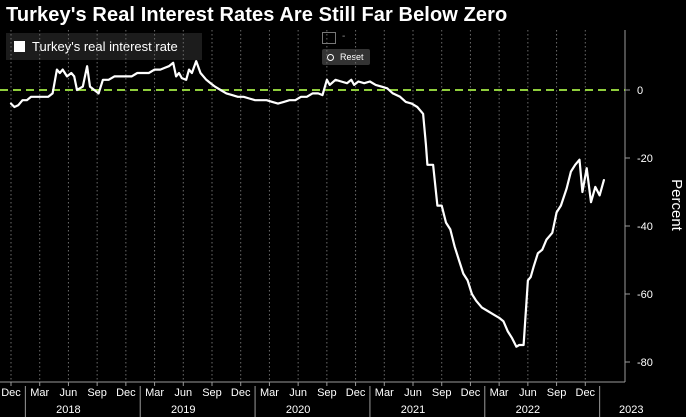  Describe the element at coordinates (329, 38) in the screenshot. I see `chart-type-icon` at that location.